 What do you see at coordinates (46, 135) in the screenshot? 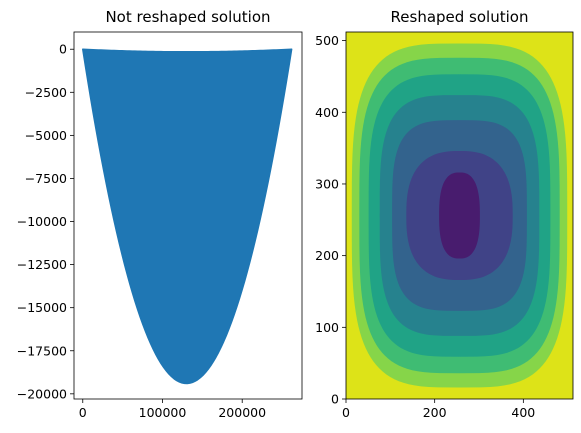
I see `y-tick-label: −5000` at bounding box center [46, 135].